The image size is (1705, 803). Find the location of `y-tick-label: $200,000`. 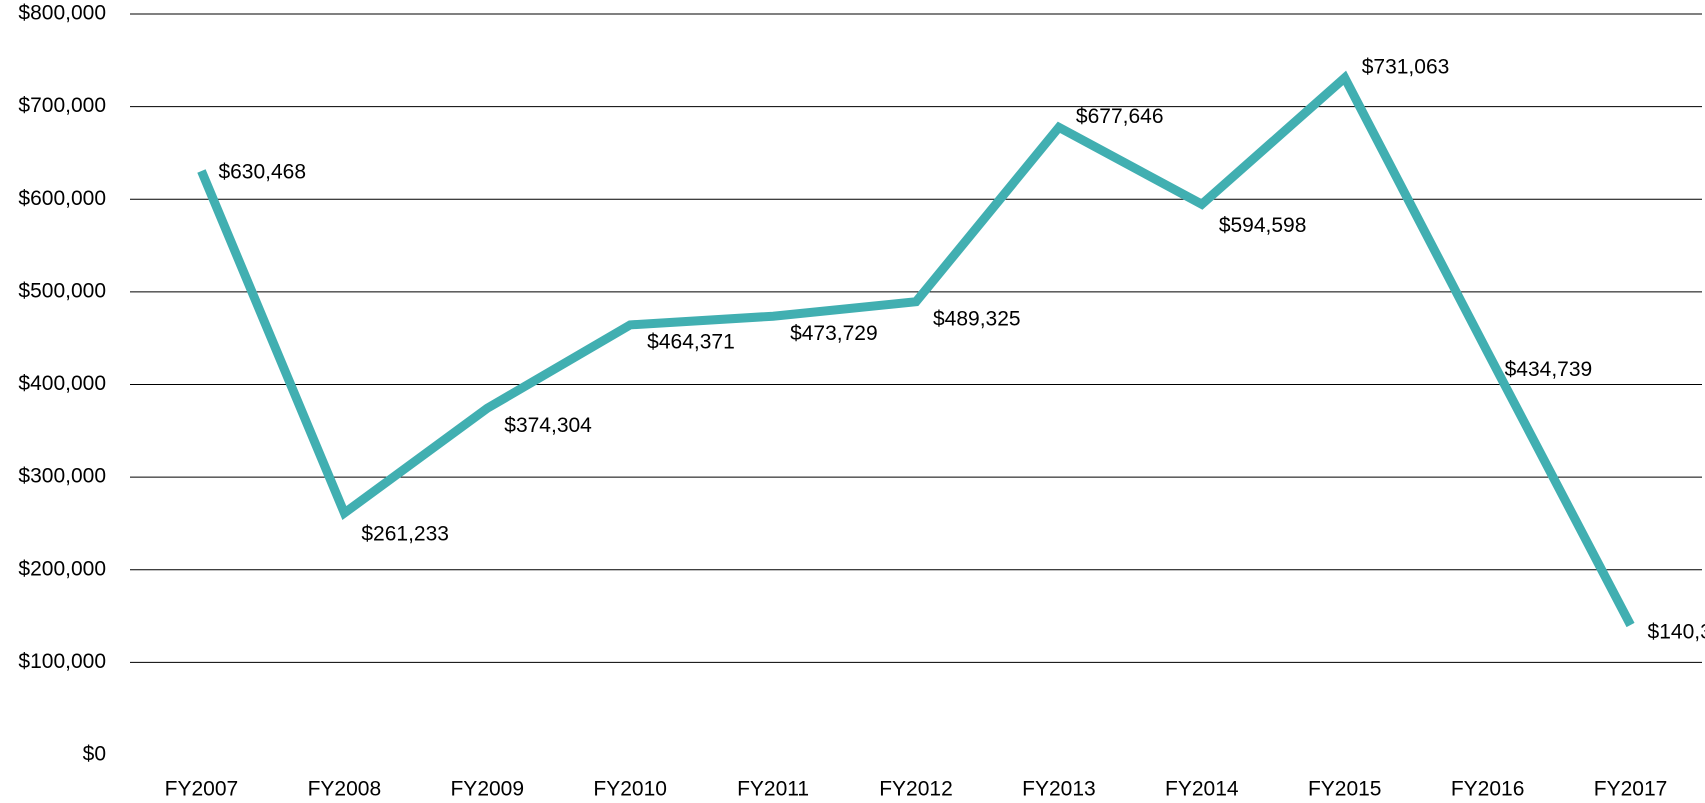

y-tick-label: $200,000 is located at coordinates (62, 568).